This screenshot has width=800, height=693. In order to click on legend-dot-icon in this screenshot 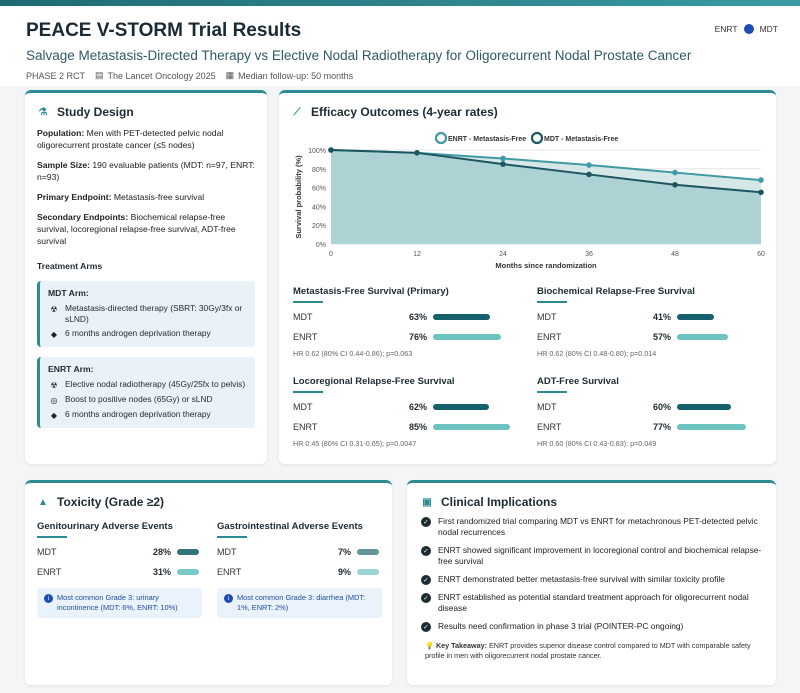, I will do `click(748, 29)`.